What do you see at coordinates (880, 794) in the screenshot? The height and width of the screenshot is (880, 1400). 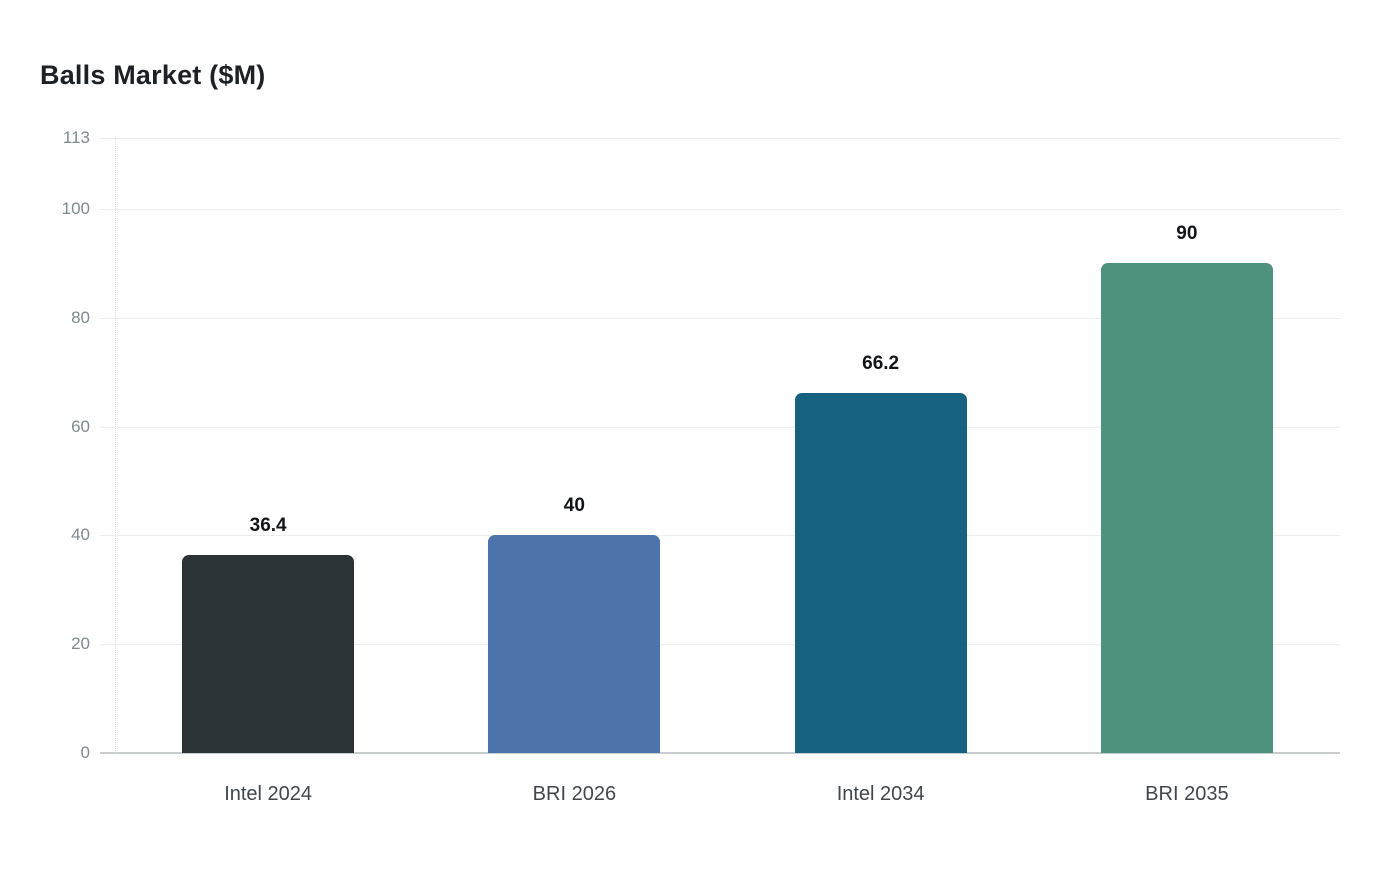 I see `x-category-label: Intel 2034` at bounding box center [880, 794].